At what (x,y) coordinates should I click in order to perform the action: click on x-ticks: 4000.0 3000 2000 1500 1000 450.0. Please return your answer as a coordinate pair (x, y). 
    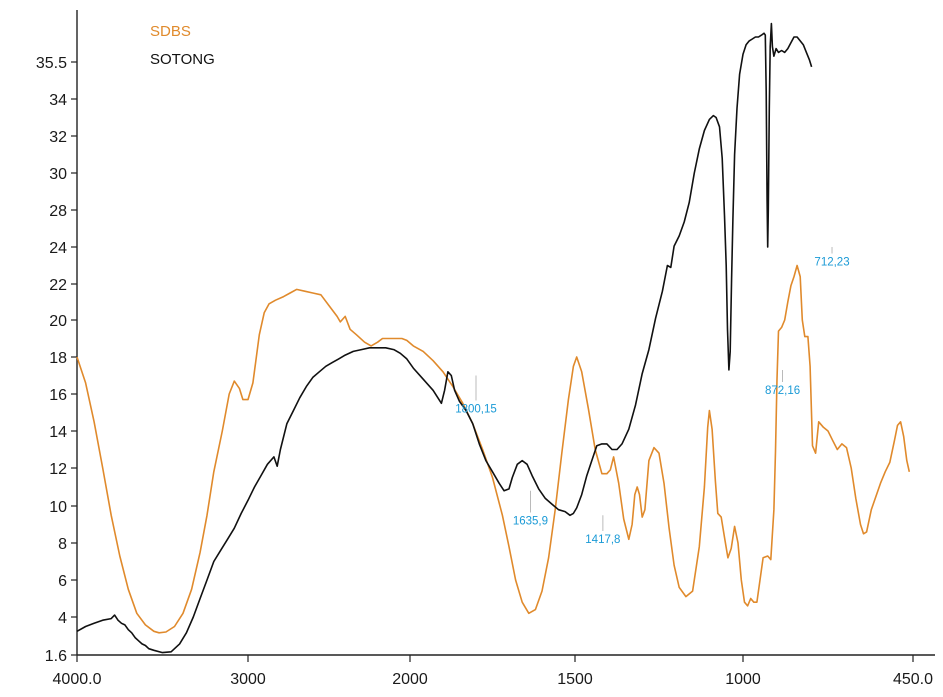
    Looking at the image, I should click on (493, 671).